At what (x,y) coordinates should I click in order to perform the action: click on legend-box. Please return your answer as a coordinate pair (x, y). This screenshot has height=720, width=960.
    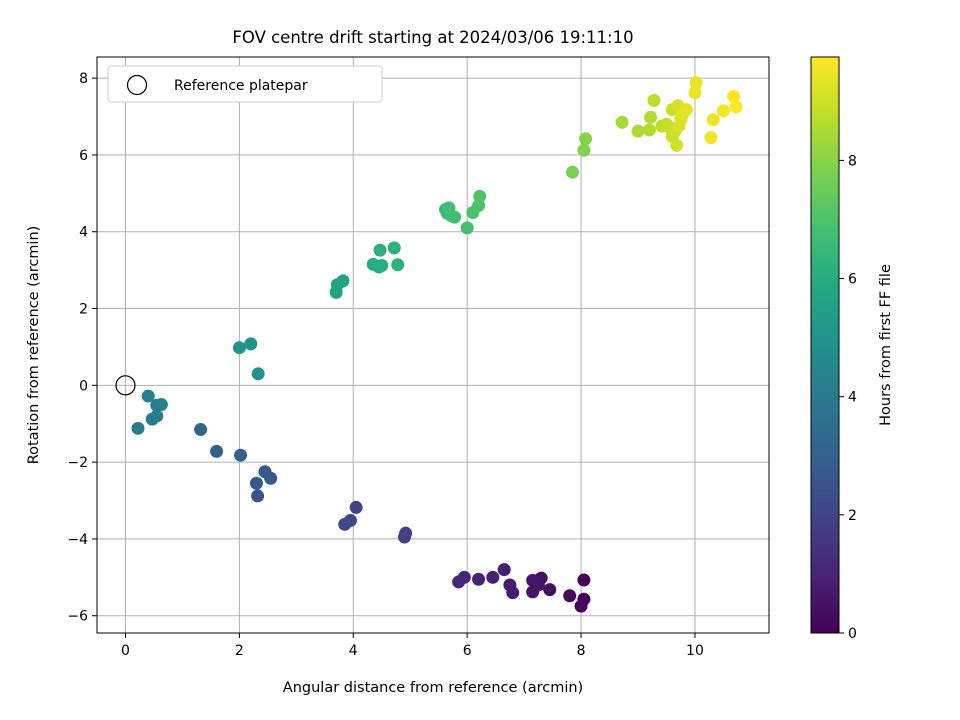
    Looking at the image, I should click on (245, 84).